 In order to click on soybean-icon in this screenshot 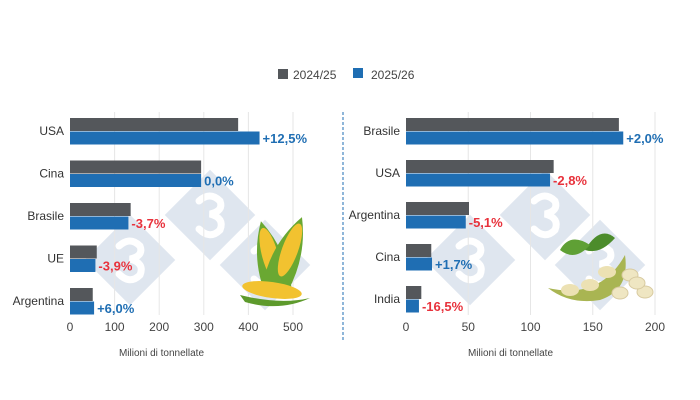, I will do `click(601, 267)`.